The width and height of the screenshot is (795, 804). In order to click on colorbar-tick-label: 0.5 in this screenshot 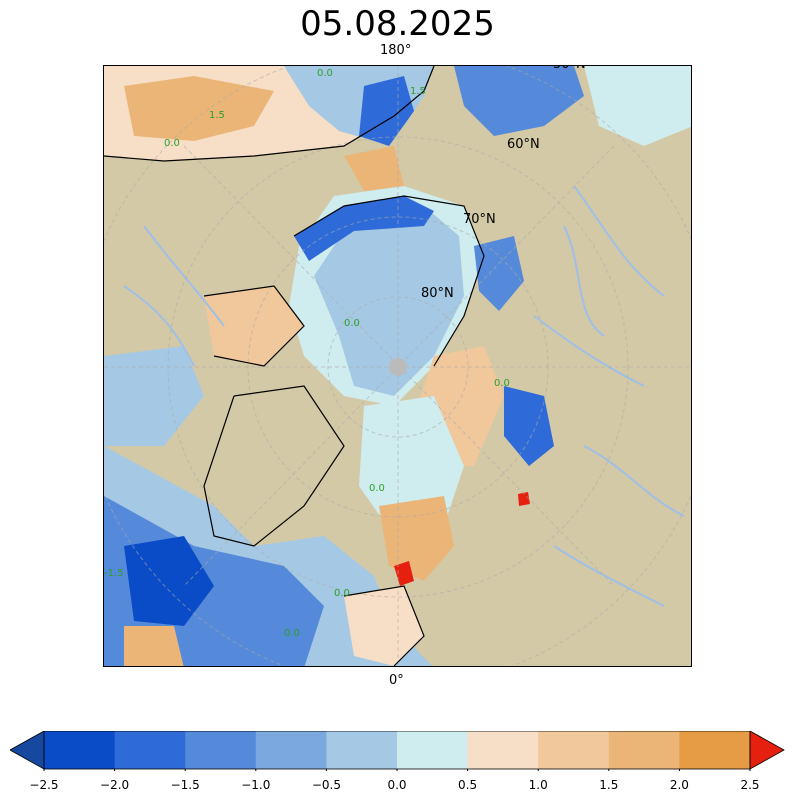, I will do `click(468, 785)`.